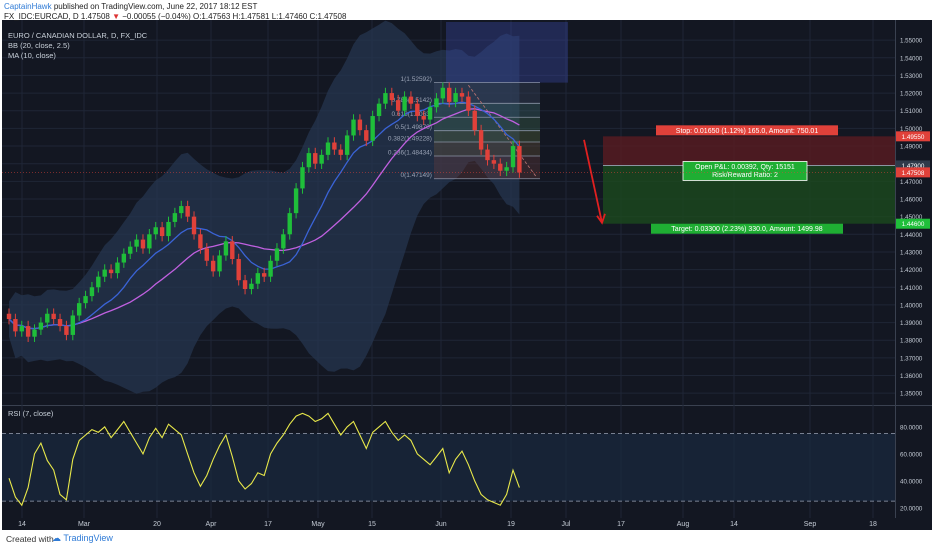  What do you see at coordinates (32, 55) in the screenshot?
I see `ma-legend: MA (10, close)` at bounding box center [32, 55].